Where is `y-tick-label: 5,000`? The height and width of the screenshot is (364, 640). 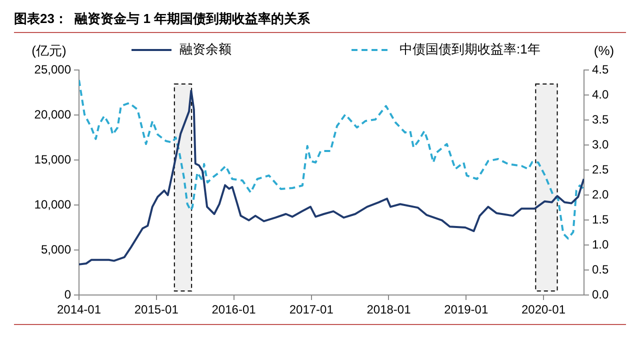 y-tick-label: 5,000 is located at coordinates (56, 249).